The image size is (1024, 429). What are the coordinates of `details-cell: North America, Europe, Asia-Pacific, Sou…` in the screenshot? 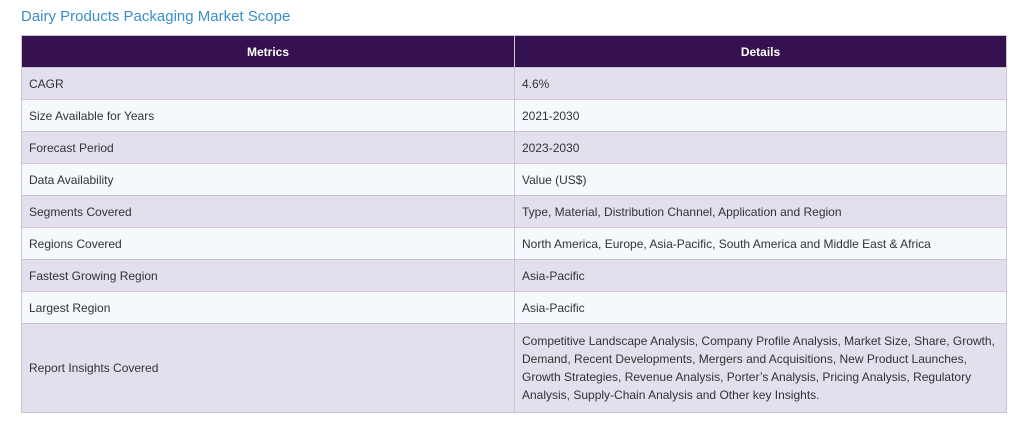 It's located at (760, 243).